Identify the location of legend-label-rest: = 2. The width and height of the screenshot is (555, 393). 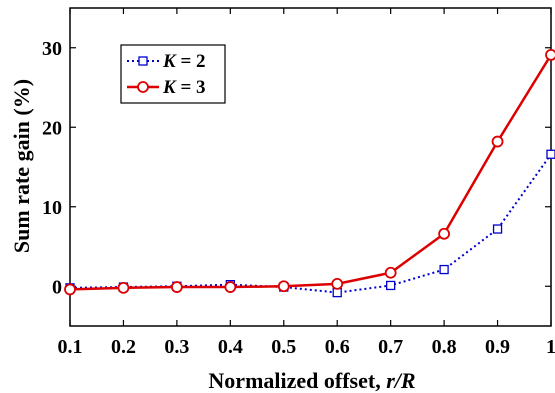
(191, 61).